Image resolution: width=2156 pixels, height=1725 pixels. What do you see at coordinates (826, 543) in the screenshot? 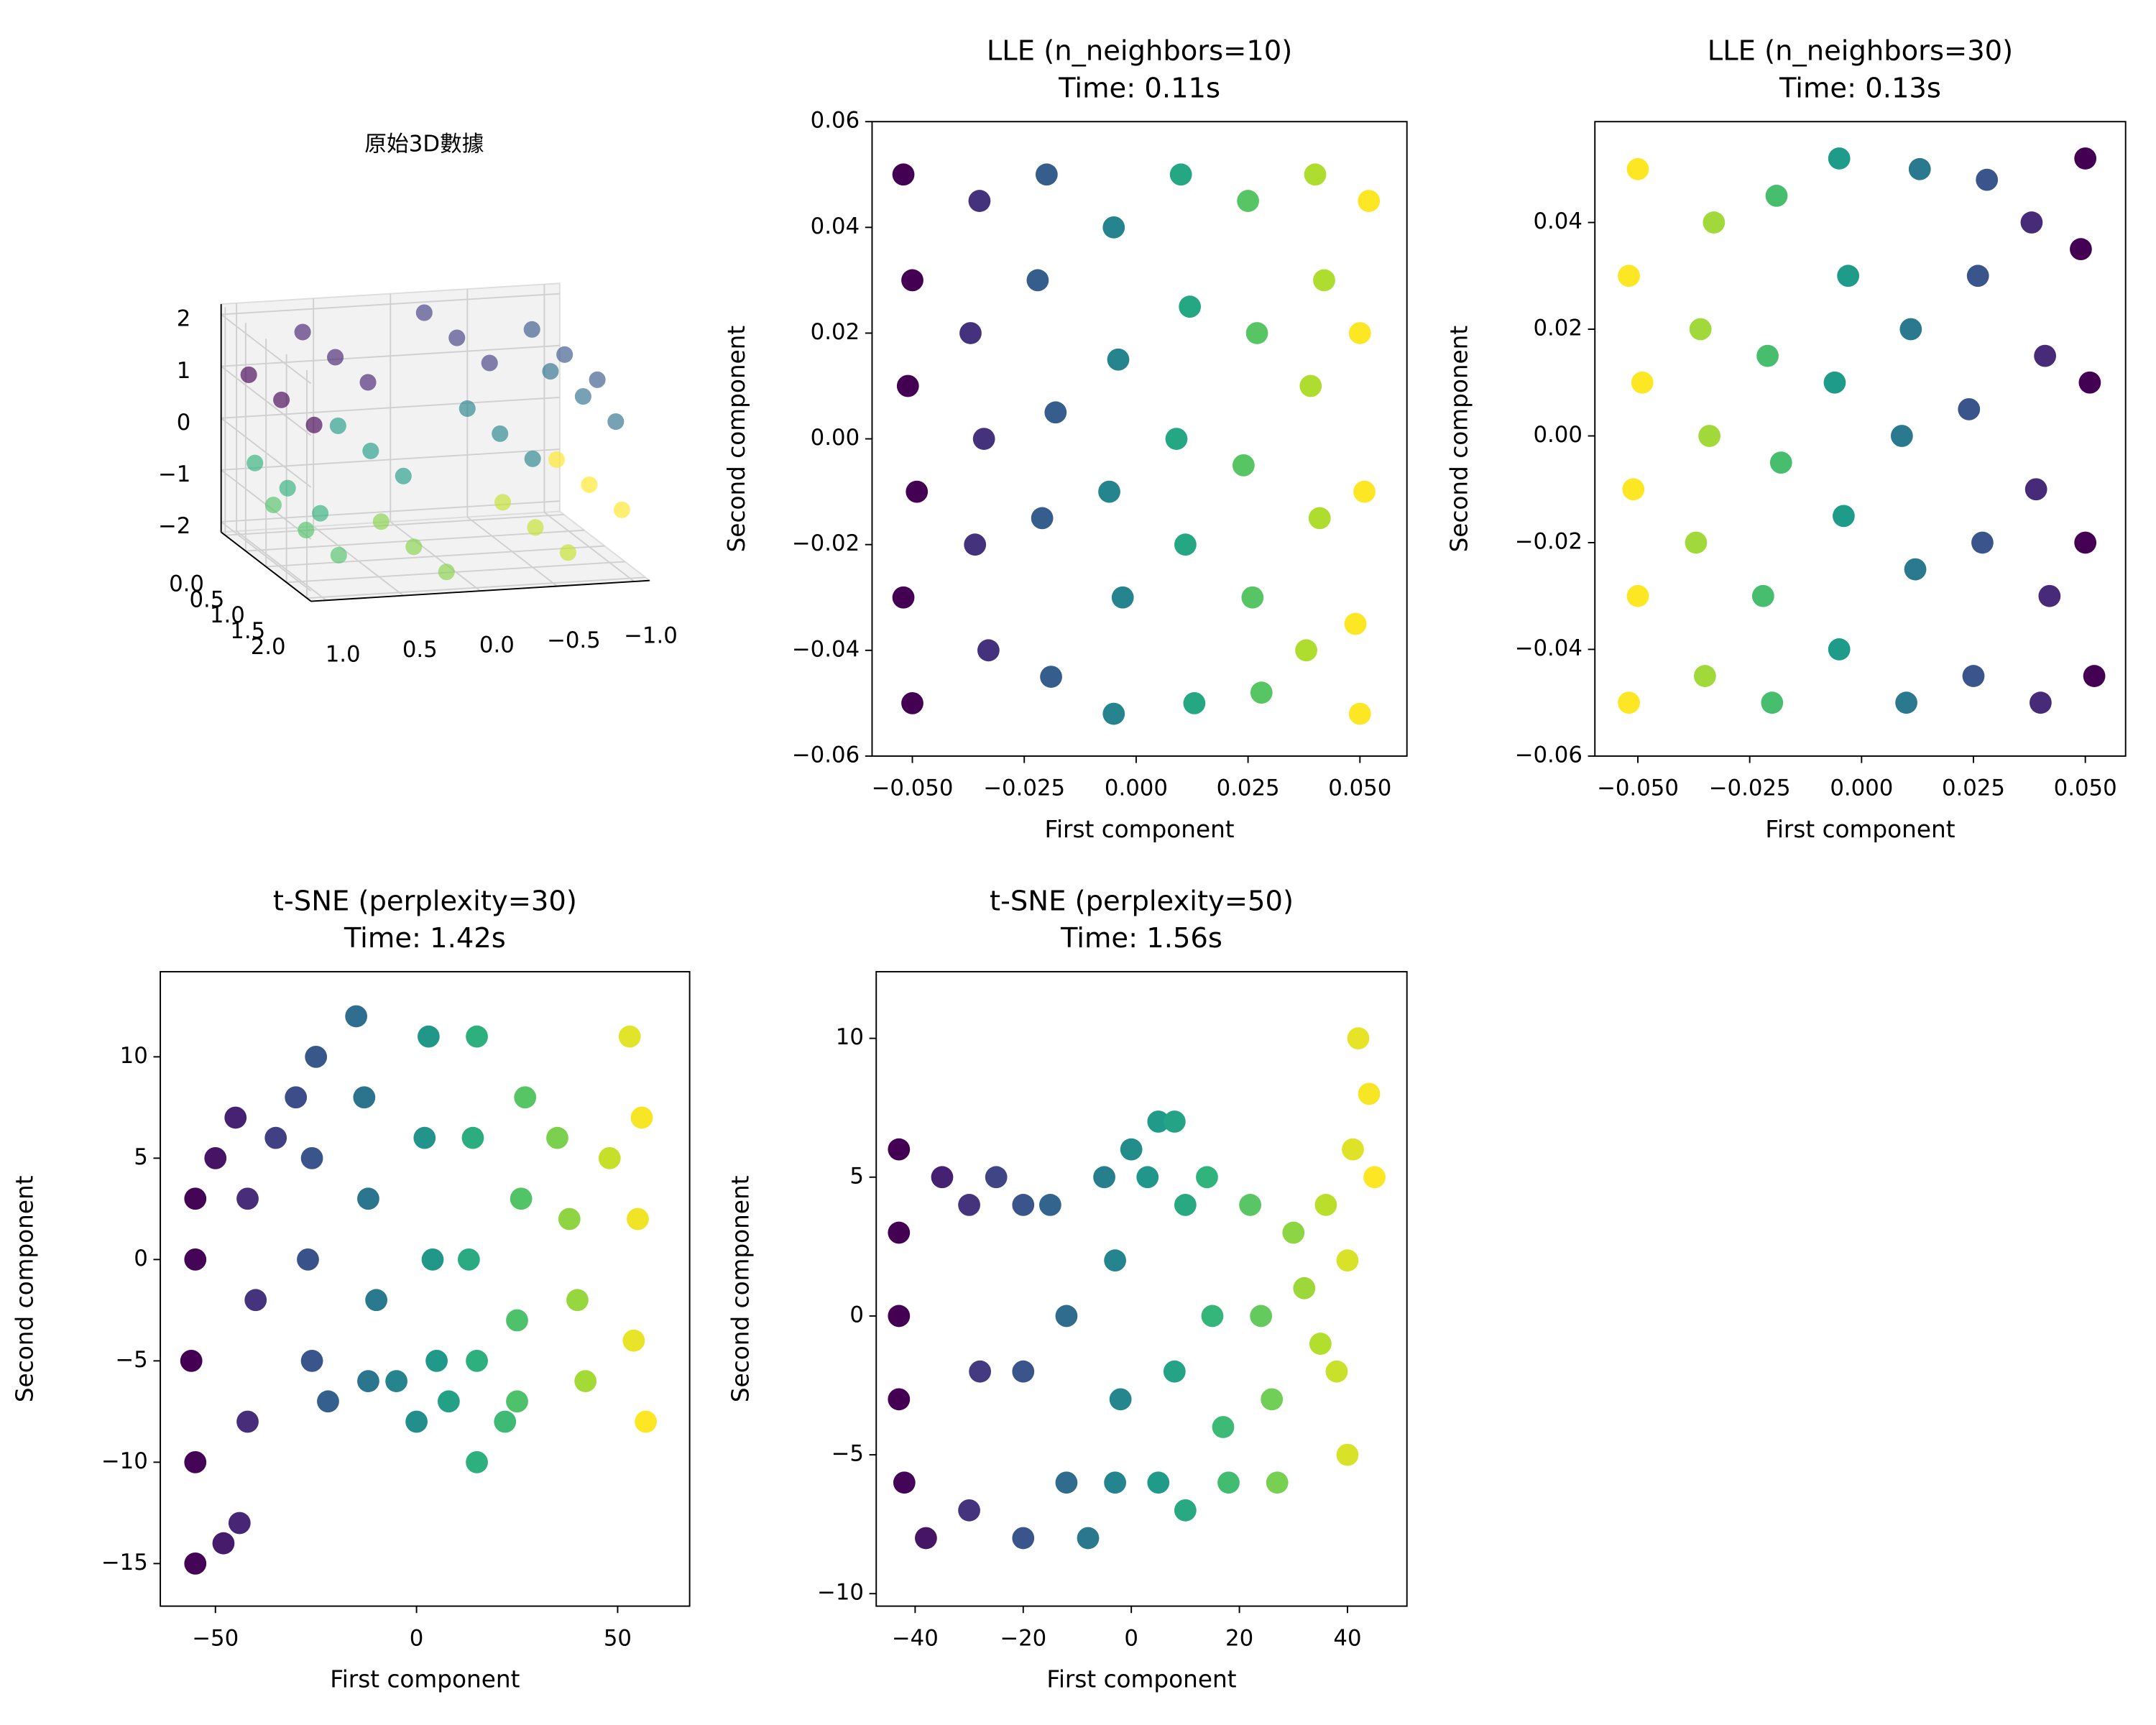
I see `y-tick-label: −0.02` at bounding box center [826, 543].